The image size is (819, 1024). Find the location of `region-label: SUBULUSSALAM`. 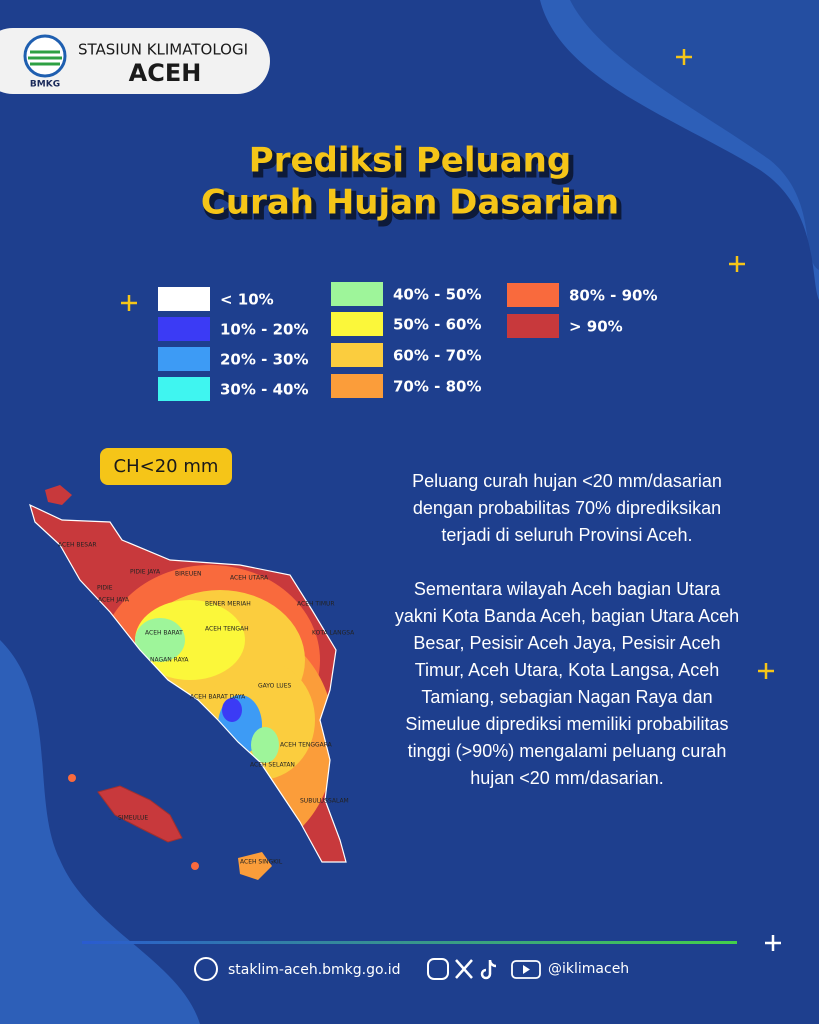

region-label: SUBULUSSALAM is located at coordinates (324, 801).